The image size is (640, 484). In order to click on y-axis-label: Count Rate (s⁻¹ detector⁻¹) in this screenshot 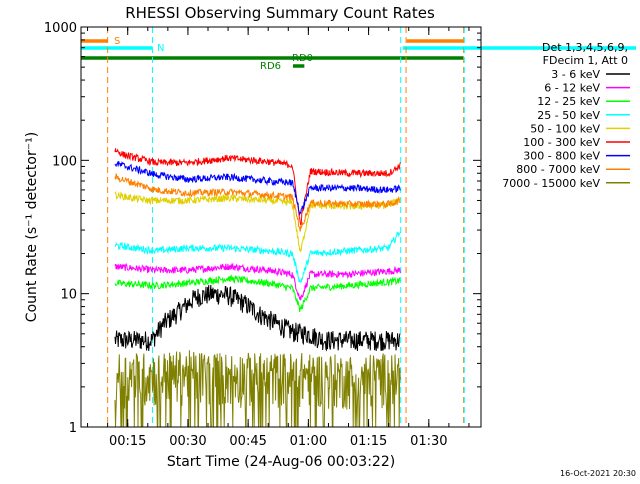, I will do `click(32, 227)`.